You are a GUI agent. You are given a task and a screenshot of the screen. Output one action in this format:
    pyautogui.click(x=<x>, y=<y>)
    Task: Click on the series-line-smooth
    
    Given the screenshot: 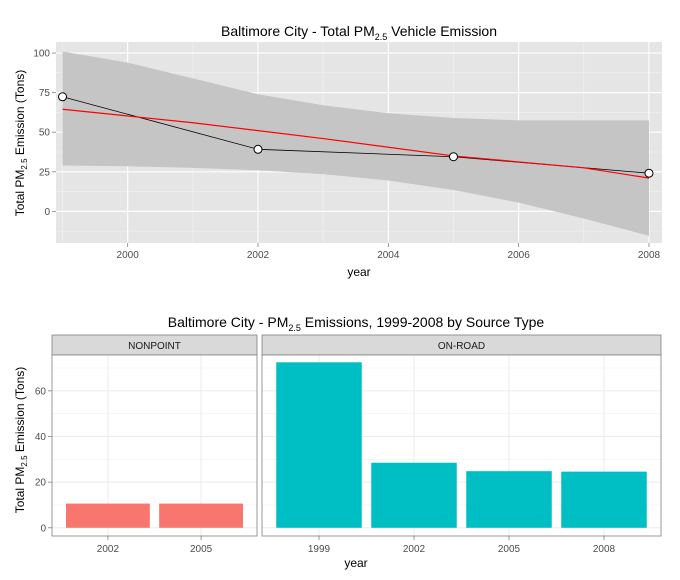 What is the action you would take?
    pyautogui.click(x=356, y=143)
    